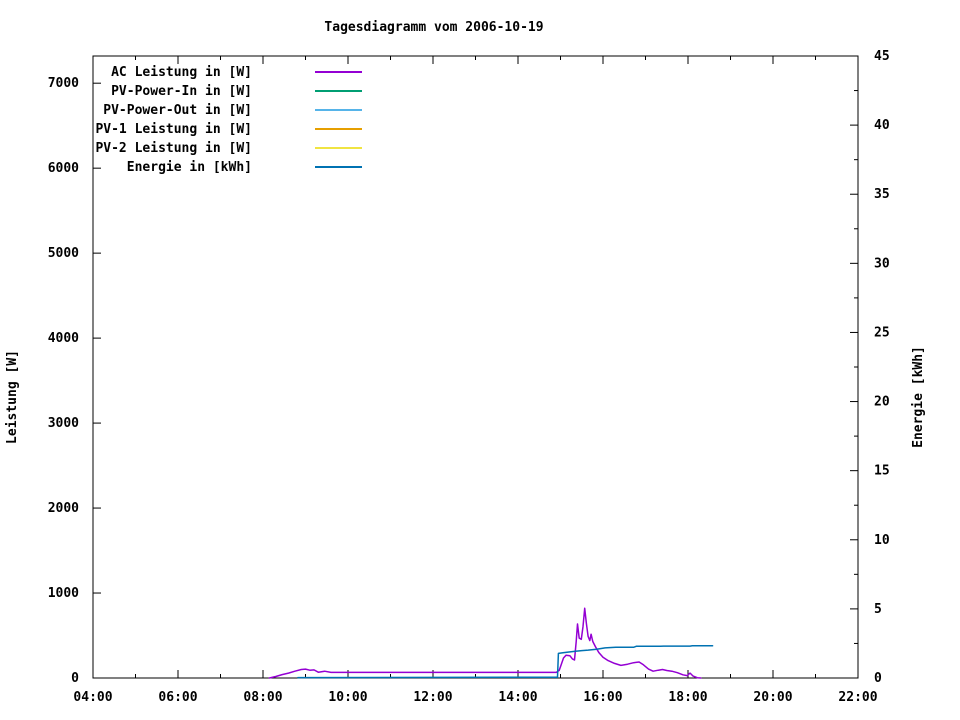  I want to click on x-tick-label: 12:00, so click(432, 697).